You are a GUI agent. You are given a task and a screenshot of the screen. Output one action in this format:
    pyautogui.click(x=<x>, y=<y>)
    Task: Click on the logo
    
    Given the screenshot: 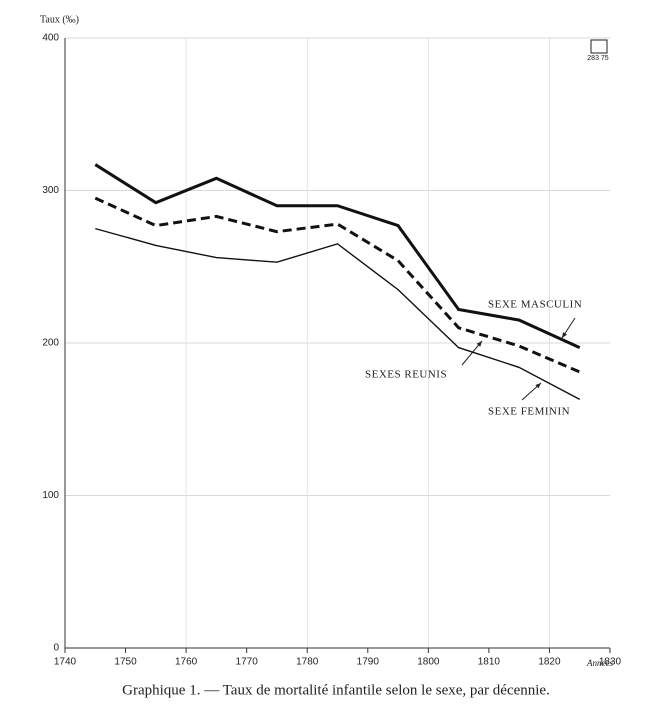 What is the action you would take?
    pyautogui.click(x=599, y=46)
    